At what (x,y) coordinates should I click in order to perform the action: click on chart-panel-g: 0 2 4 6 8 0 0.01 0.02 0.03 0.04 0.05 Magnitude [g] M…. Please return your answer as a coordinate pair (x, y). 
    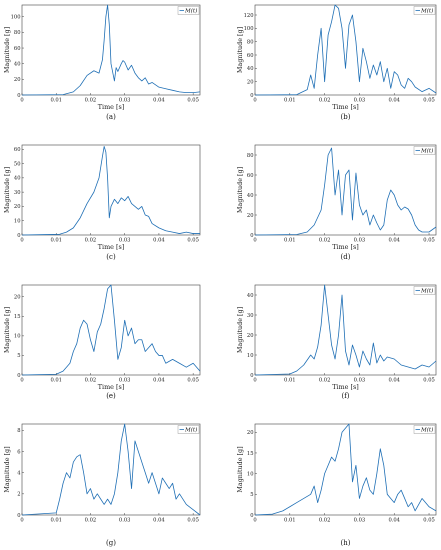
    Looking at the image, I should click on (102, 485).